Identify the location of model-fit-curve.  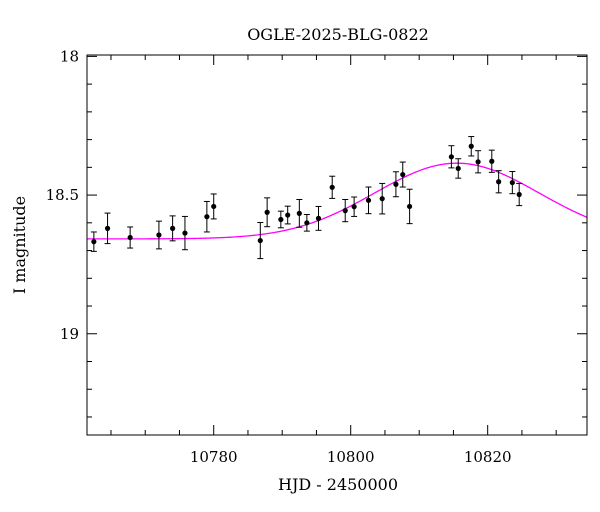
(337, 201).